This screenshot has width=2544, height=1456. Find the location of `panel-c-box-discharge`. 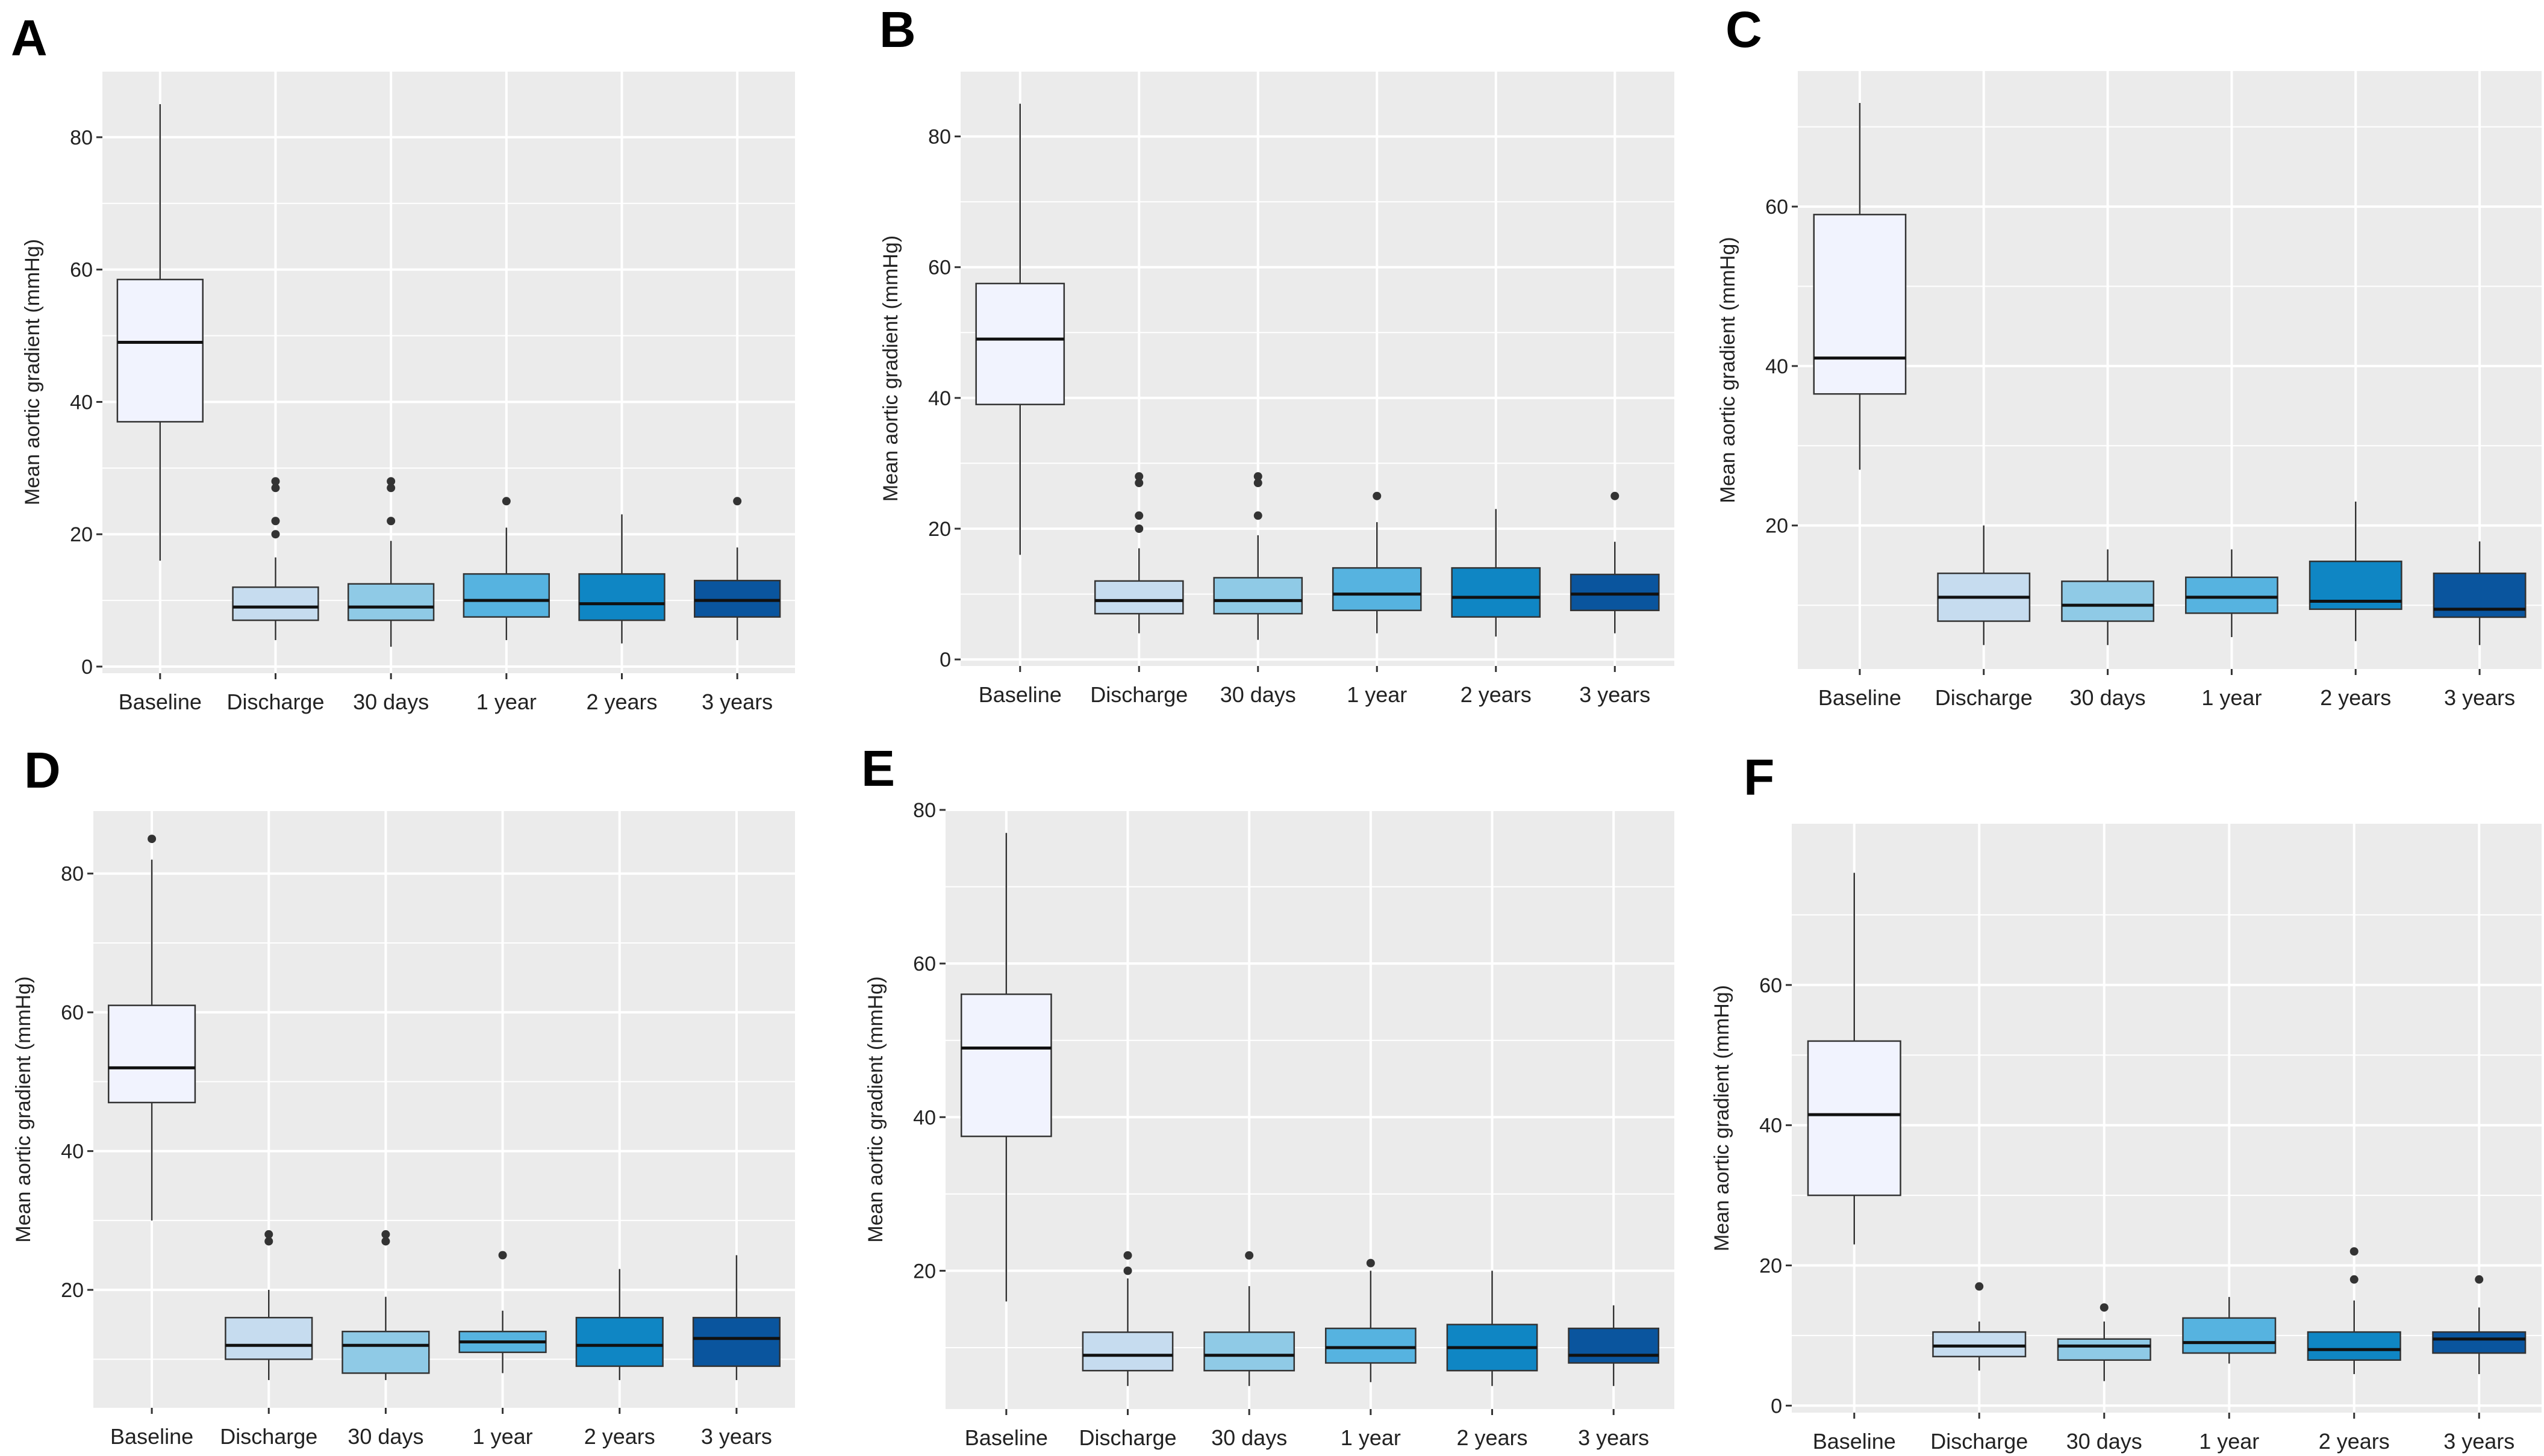

panel-c-box-discharge is located at coordinates (1984, 585).